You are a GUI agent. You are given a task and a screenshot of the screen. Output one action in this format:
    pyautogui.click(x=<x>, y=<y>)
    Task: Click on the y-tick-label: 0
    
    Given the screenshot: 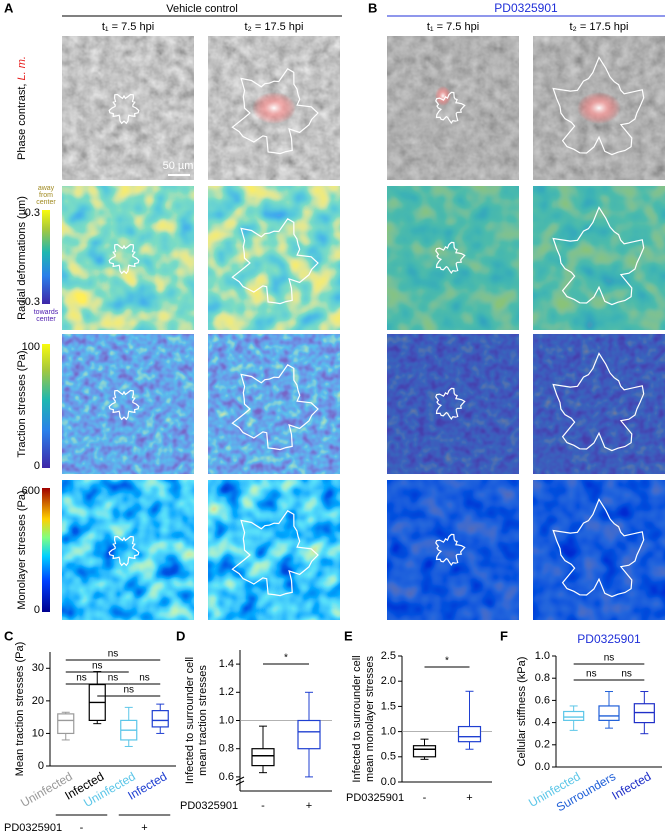 What is the action you would take?
    pyautogui.click(x=41, y=766)
    